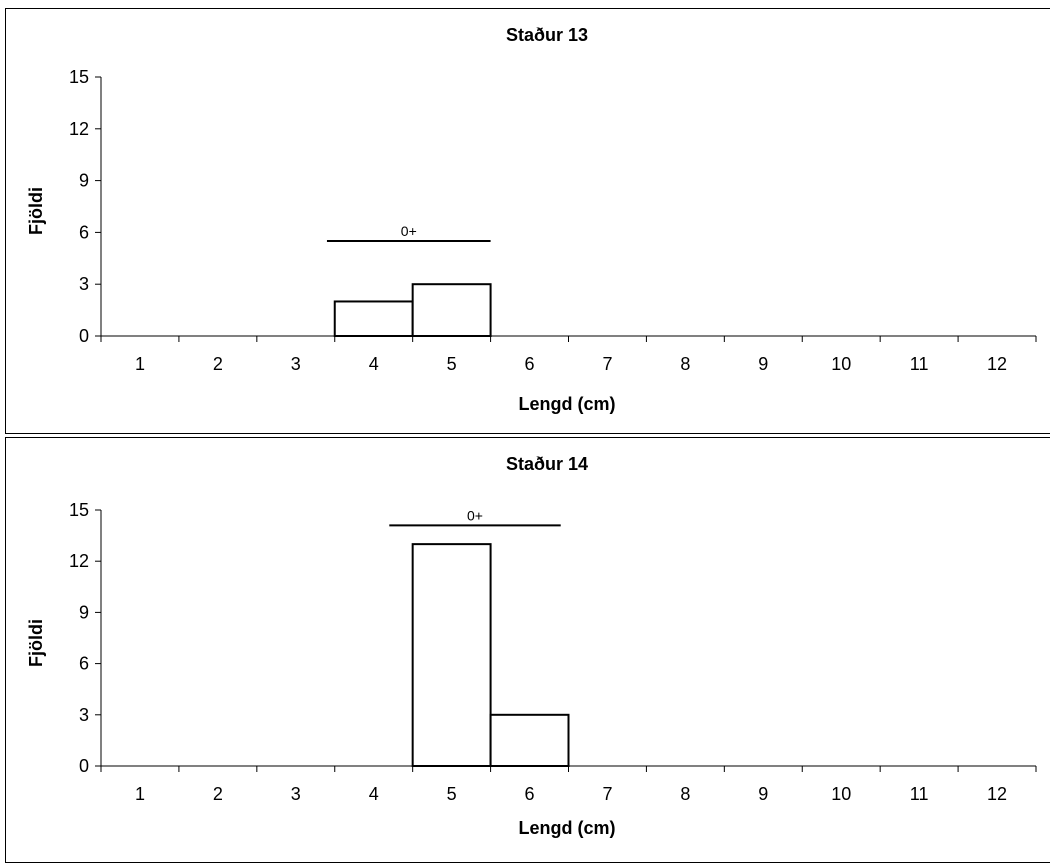 The width and height of the screenshot is (1050, 864). What do you see at coordinates (547, 464) in the screenshot?
I see `chart-title: Staður 14` at bounding box center [547, 464].